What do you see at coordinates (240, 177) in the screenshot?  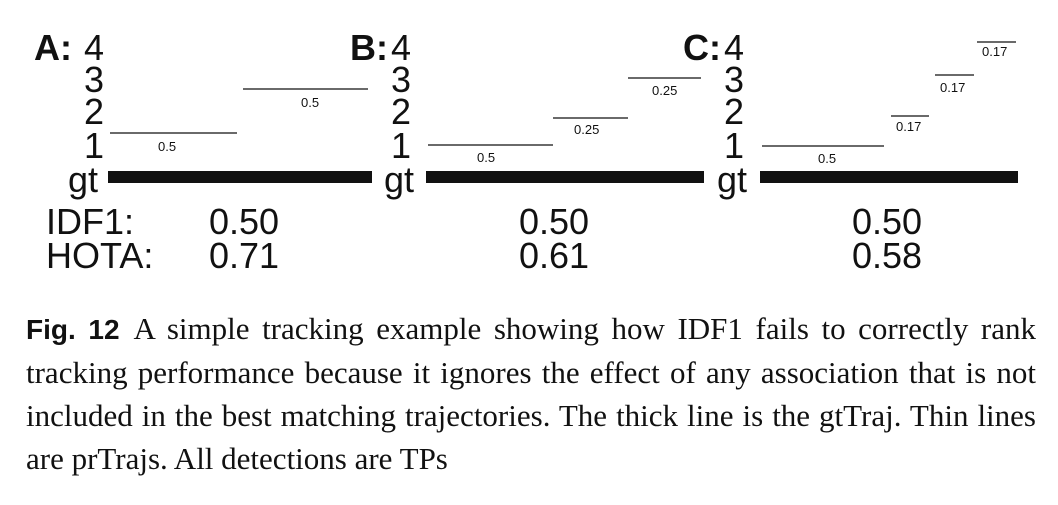 I see `panel-a-gt-line` at bounding box center [240, 177].